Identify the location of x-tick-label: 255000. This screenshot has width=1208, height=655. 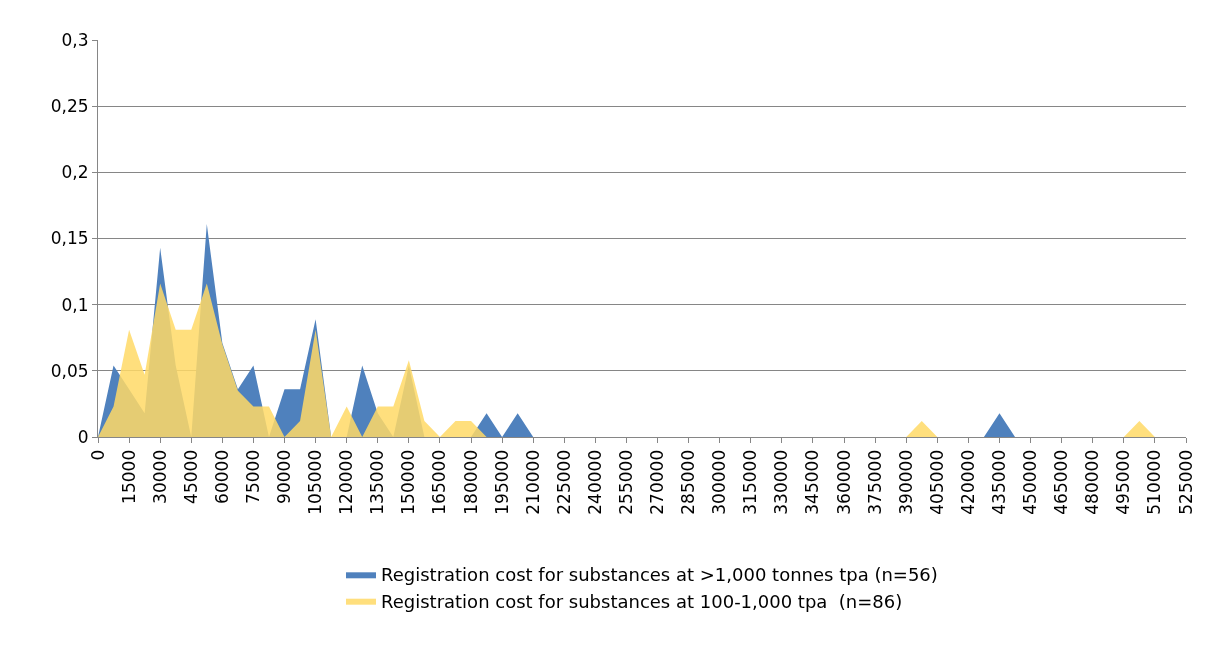
(625, 482).